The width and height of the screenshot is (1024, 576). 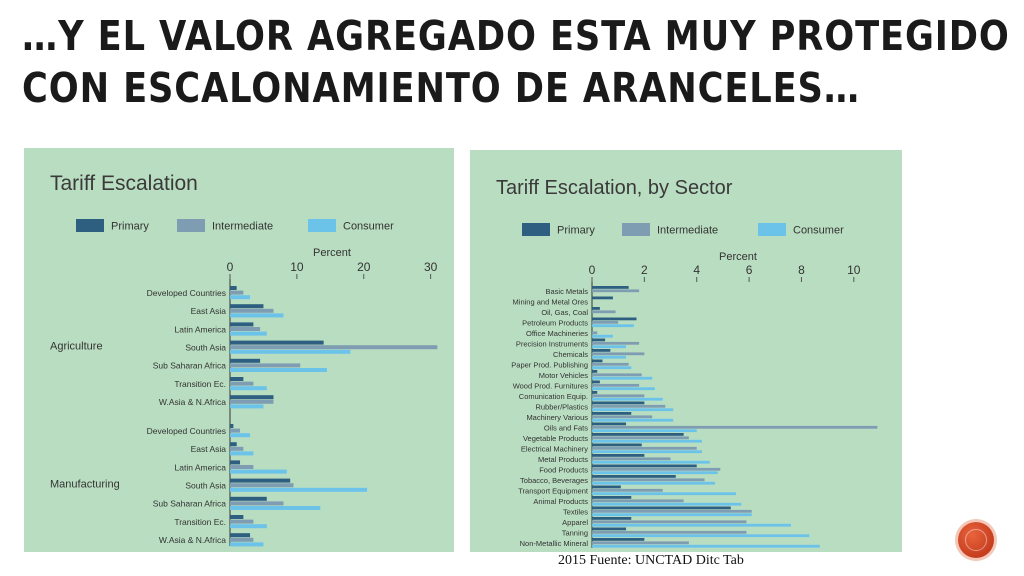 What do you see at coordinates (230, 267) in the screenshot?
I see `left-chart-tick-label-0: 0` at bounding box center [230, 267].